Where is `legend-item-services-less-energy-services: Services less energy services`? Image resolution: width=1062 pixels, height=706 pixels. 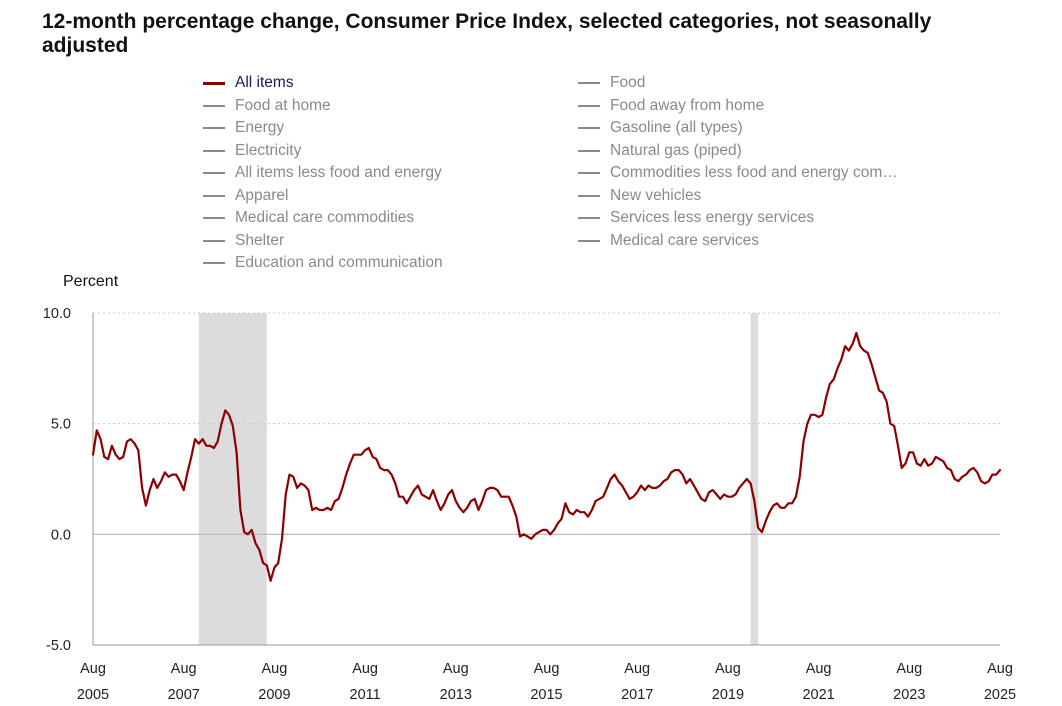 legend-item-services-less-energy-services: Services less energy services is located at coordinates (696, 218).